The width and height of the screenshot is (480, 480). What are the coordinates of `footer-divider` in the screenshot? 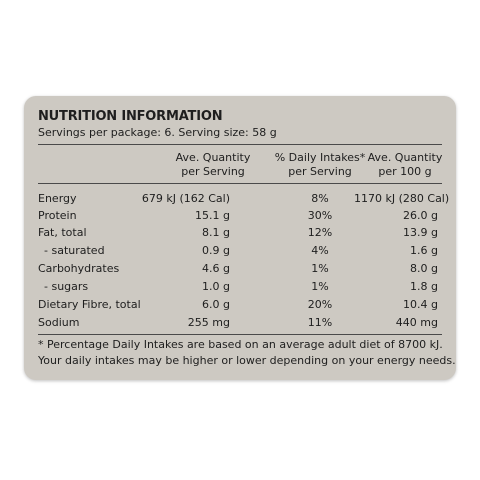 It's located at (240, 334).